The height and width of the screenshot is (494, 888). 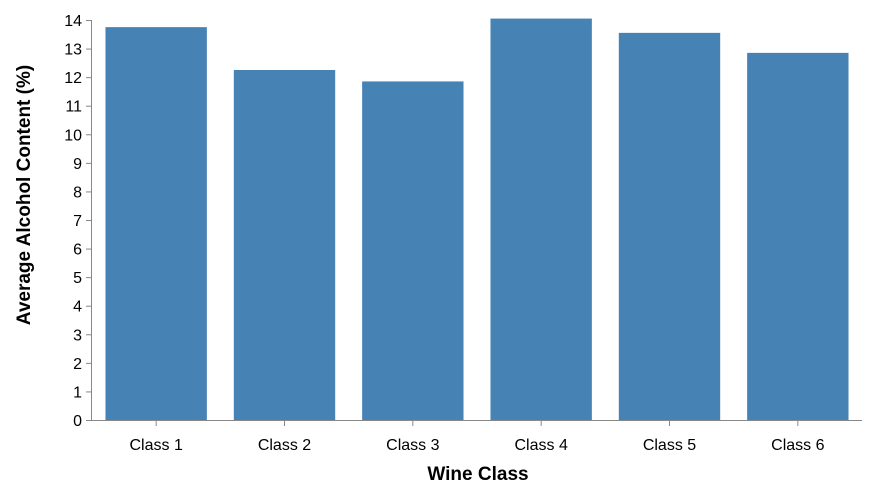 I want to click on y-axis-title: Average Alcohol Content (%), so click(x=24, y=195).